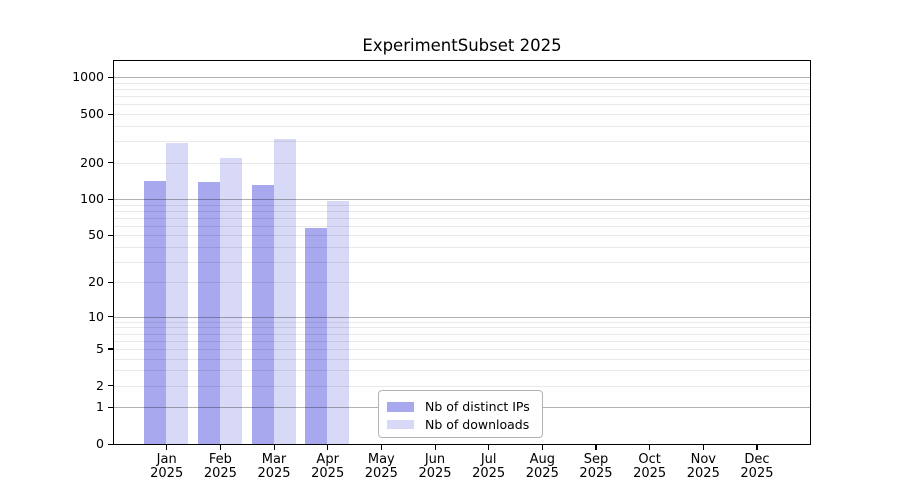  What do you see at coordinates (155, 312) in the screenshot?
I see `bar-distinct-ips-jan` at bounding box center [155, 312].